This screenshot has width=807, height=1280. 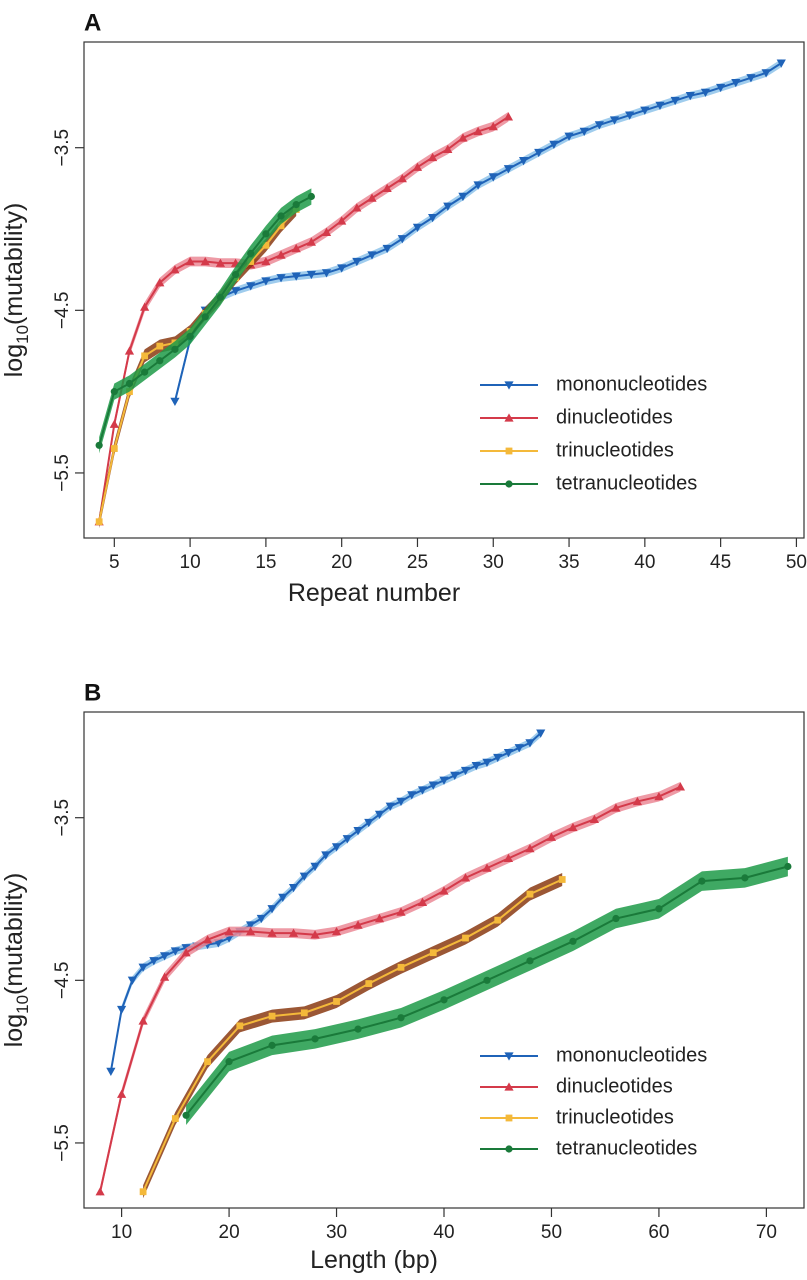 What do you see at coordinates (576, 1086) in the screenshot?
I see `legend-item-dinucleotides: dinucleotides` at bounding box center [576, 1086].